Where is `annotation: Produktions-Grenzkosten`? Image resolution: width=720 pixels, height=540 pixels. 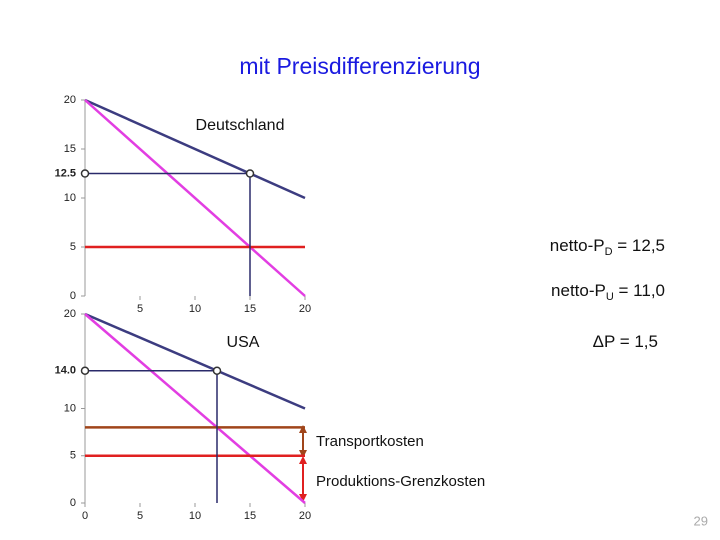 annotation: Produktions-Grenzkosten is located at coordinates (400, 481).